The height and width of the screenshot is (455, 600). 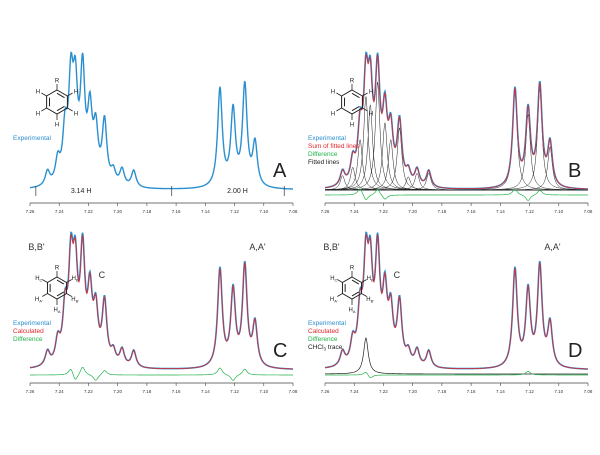 I want to click on substituent-h: HA', so click(x=39, y=300).